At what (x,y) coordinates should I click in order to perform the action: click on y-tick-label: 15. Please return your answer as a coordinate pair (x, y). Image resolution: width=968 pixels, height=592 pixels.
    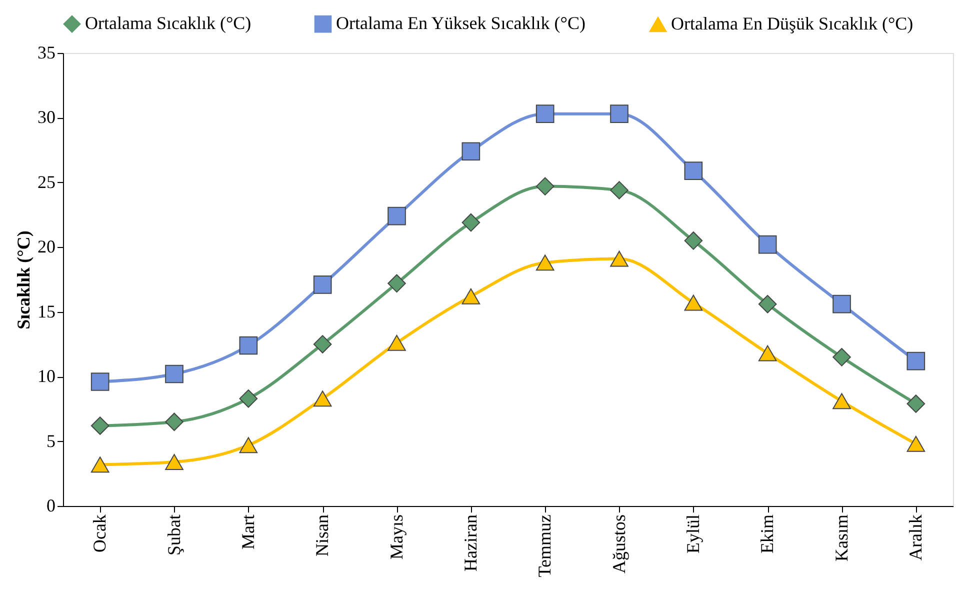
    Looking at the image, I should click on (47, 311).